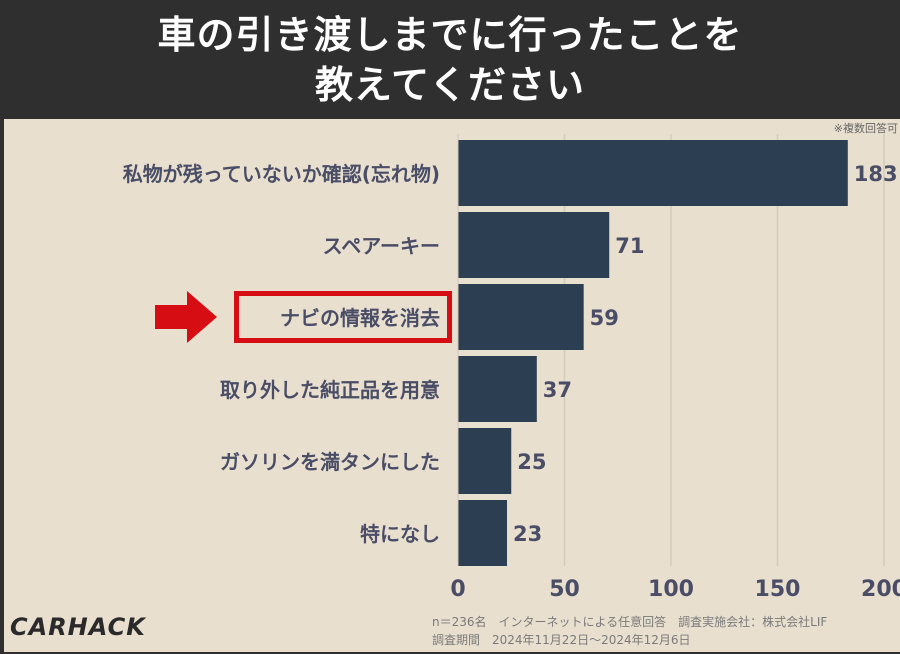 The image size is (900, 654). What do you see at coordinates (527, 534) in the screenshot?
I see `data-label: 23` at bounding box center [527, 534].